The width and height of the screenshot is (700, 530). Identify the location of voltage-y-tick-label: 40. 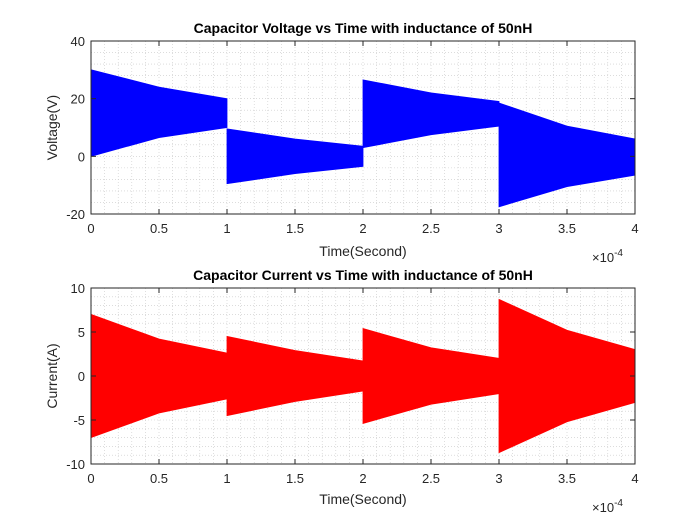
(78, 41).